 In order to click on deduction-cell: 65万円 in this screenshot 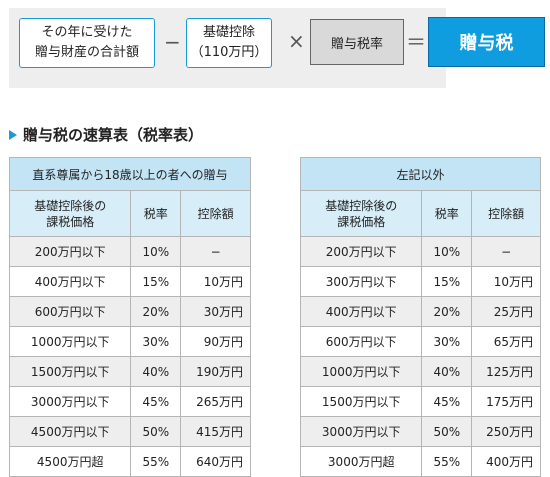, I will do `click(506, 341)`.